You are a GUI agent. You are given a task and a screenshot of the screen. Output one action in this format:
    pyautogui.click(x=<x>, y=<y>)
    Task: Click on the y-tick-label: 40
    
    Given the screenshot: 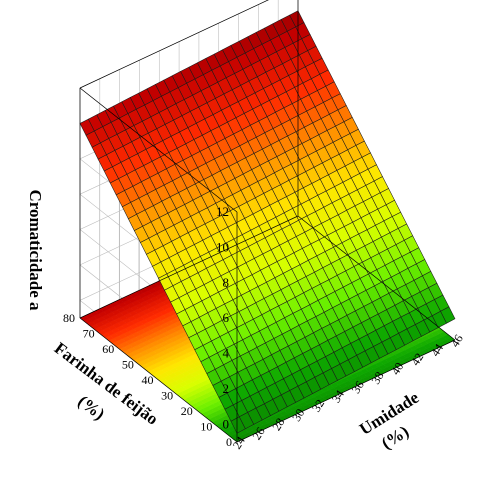 What is the action you would take?
    pyautogui.click(x=148, y=380)
    